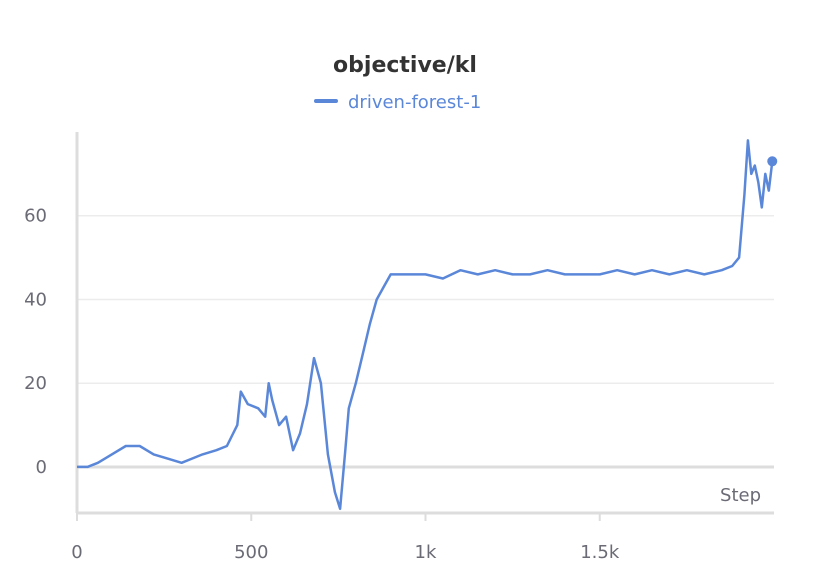 This screenshot has height=588, width=814. What do you see at coordinates (41, 467) in the screenshot?
I see `y-tick-label: 0` at bounding box center [41, 467].